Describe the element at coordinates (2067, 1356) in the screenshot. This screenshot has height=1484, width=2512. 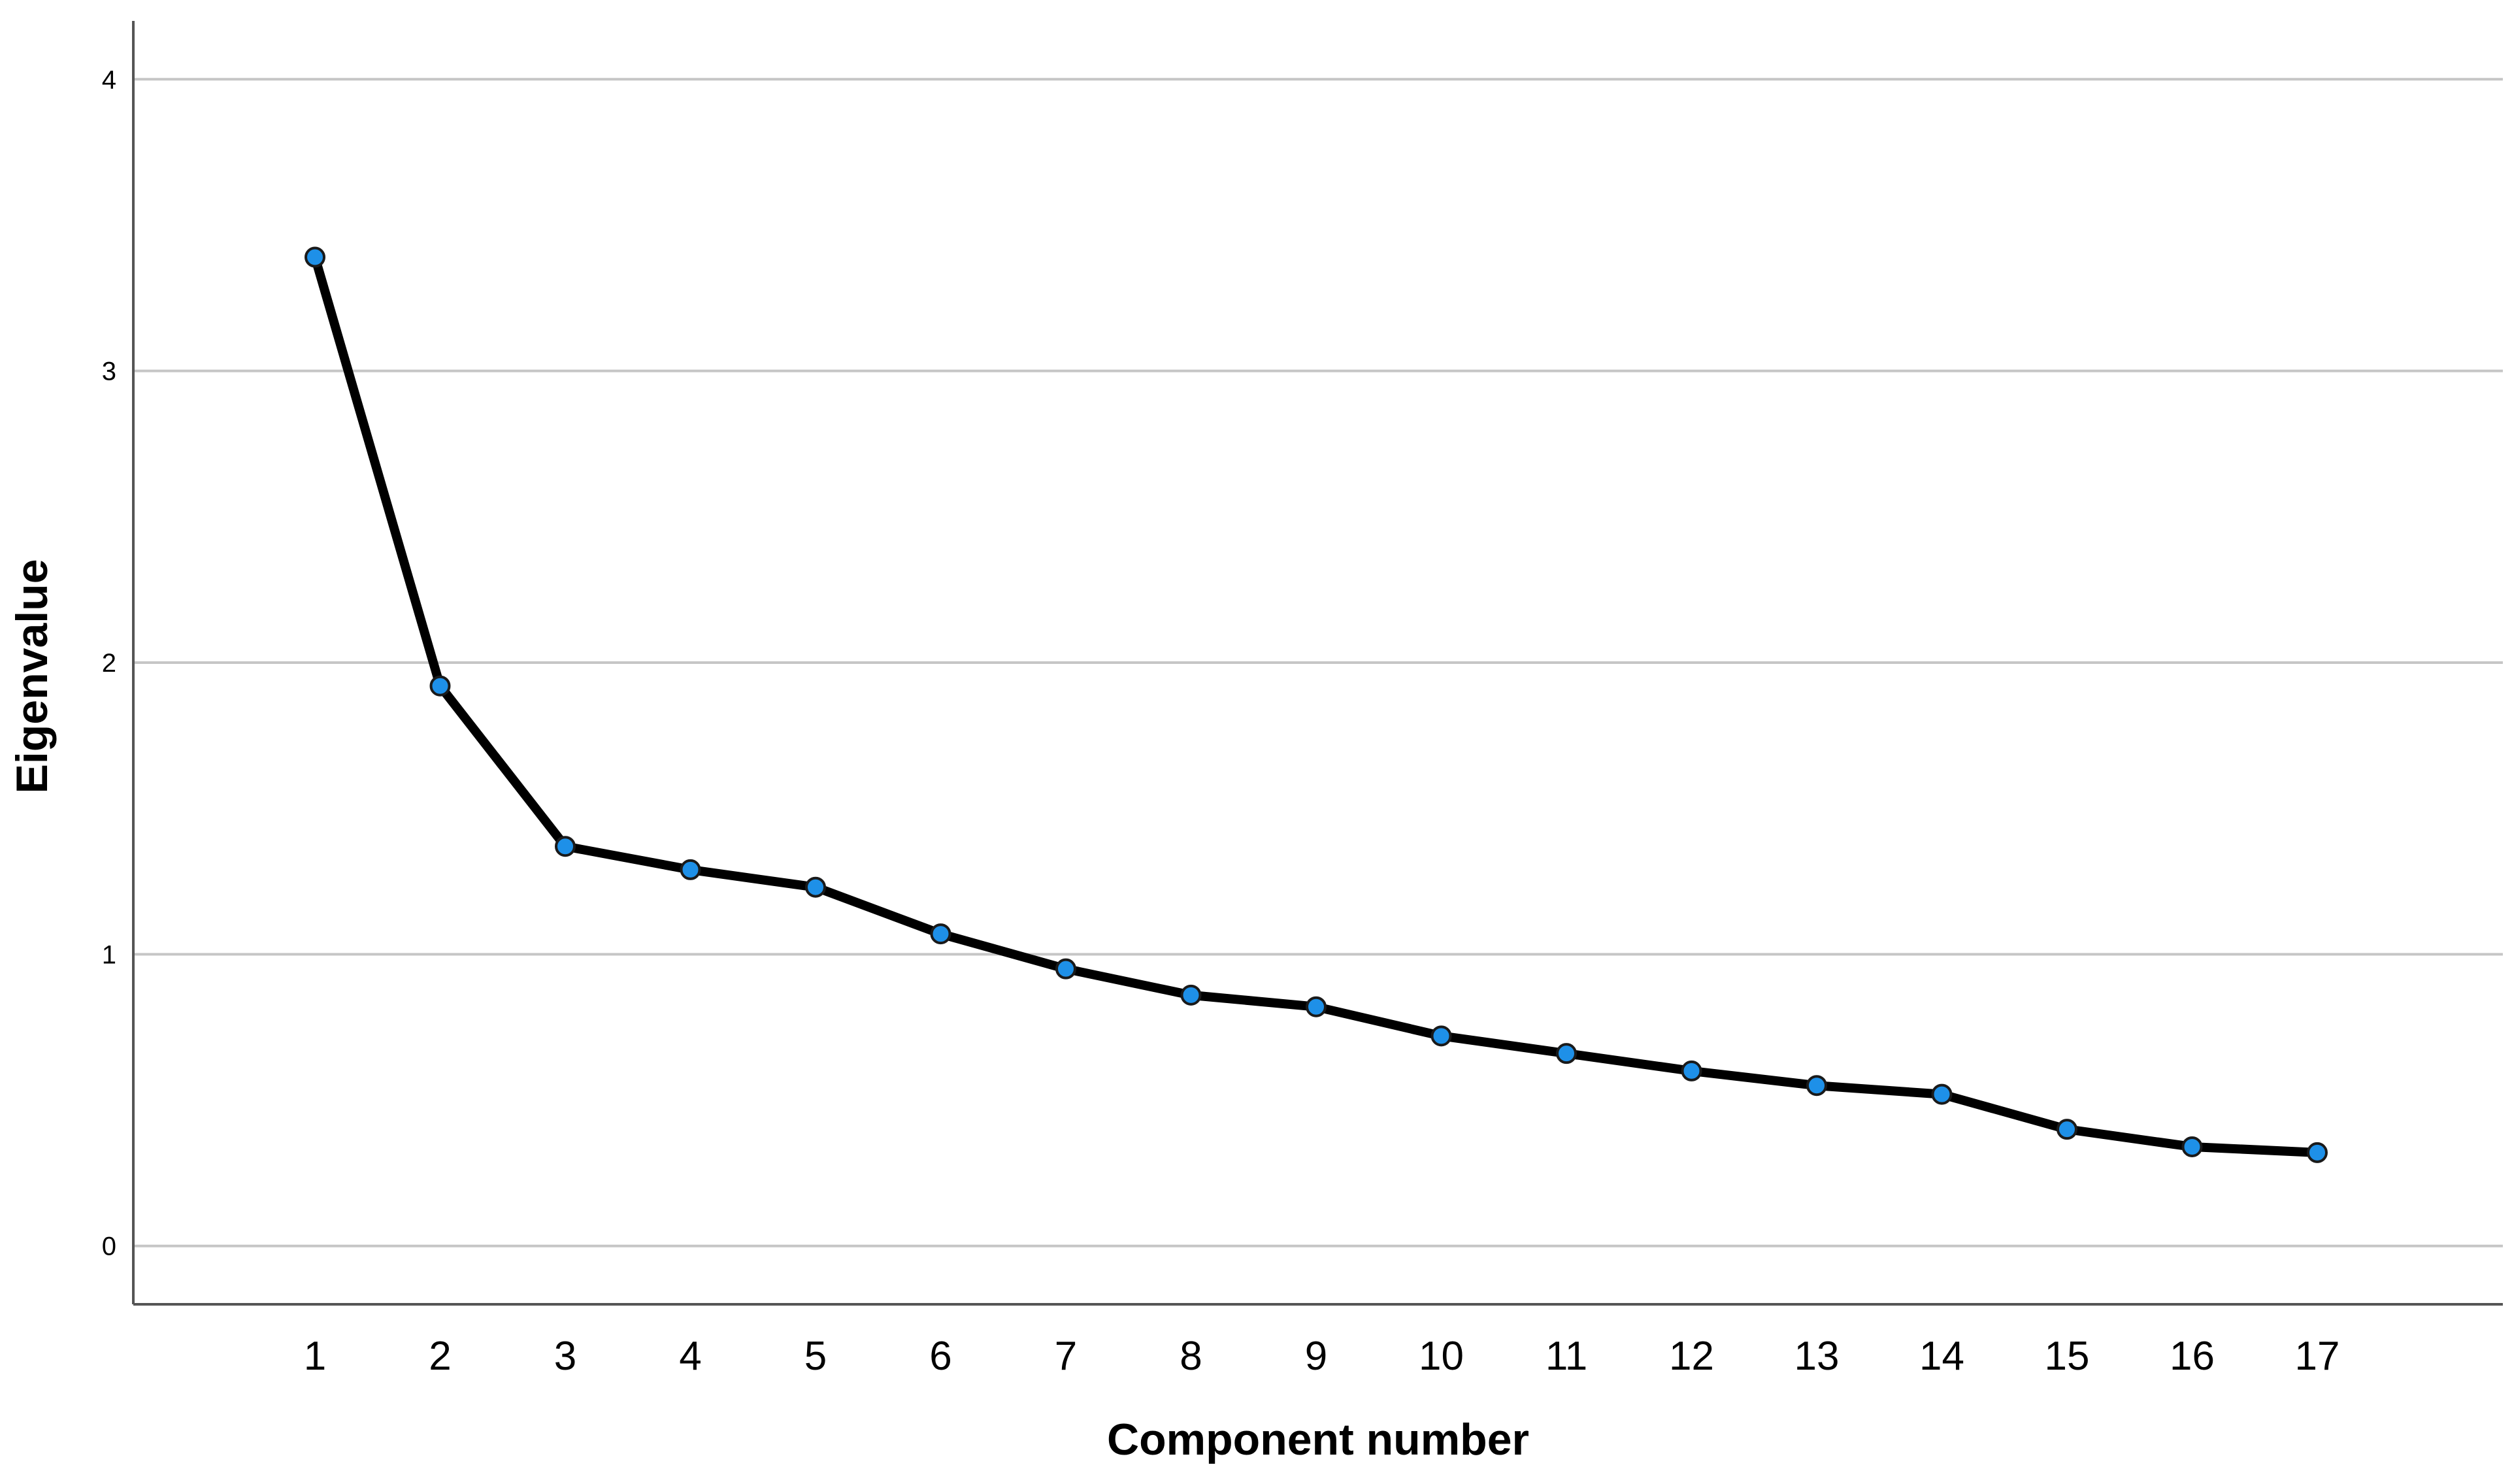
I see `x-tick-label: 15` at that location.